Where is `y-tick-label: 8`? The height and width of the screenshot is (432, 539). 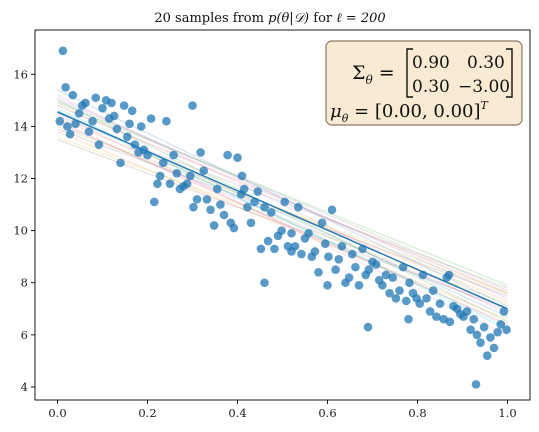 y-tick-label: 8 is located at coordinates (24, 283).